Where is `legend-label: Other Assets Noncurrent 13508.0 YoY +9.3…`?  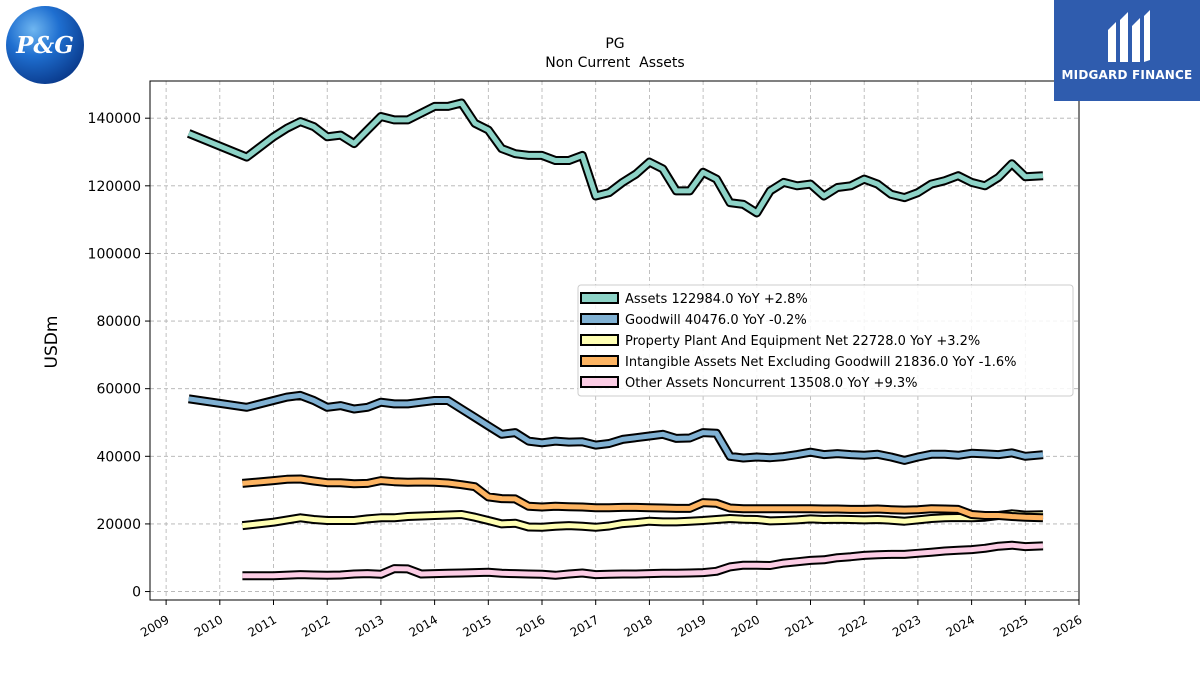
legend-label: Other Assets Noncurrent 13508.0 YoY +9.3… is located at coordinates (771, 383).